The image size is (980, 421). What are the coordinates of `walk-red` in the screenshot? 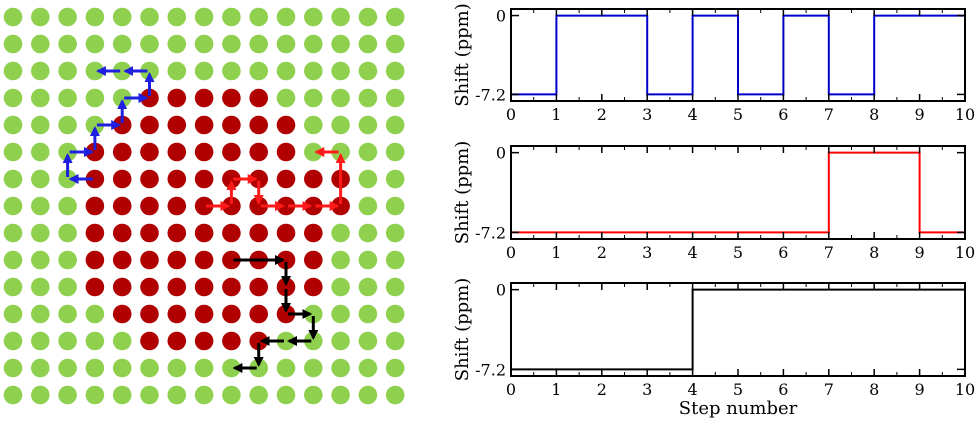 It's located at (276, 179).